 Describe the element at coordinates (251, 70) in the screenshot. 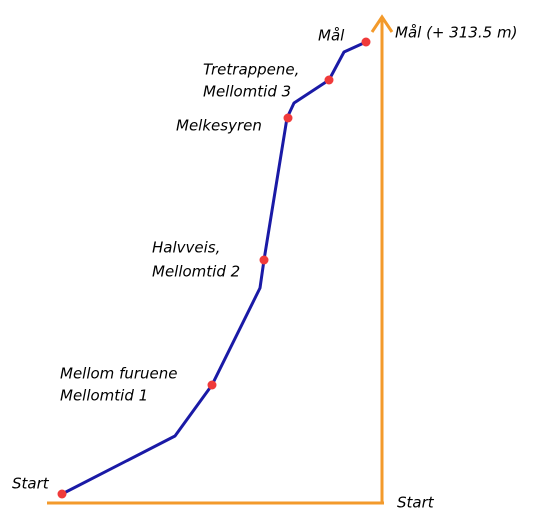

I see `checkpoint-label: Tretrappene,` at that location.